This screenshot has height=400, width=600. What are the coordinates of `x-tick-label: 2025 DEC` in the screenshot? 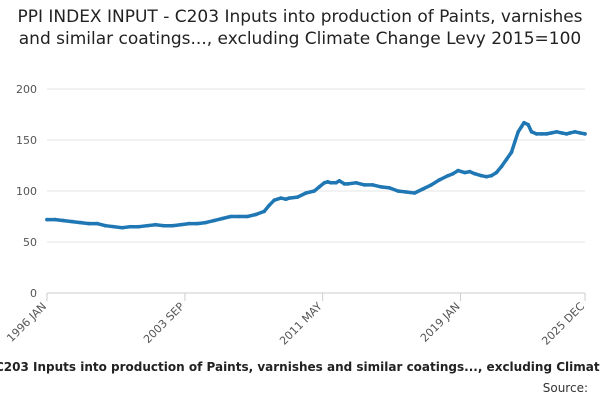 It's located at (563, 324).